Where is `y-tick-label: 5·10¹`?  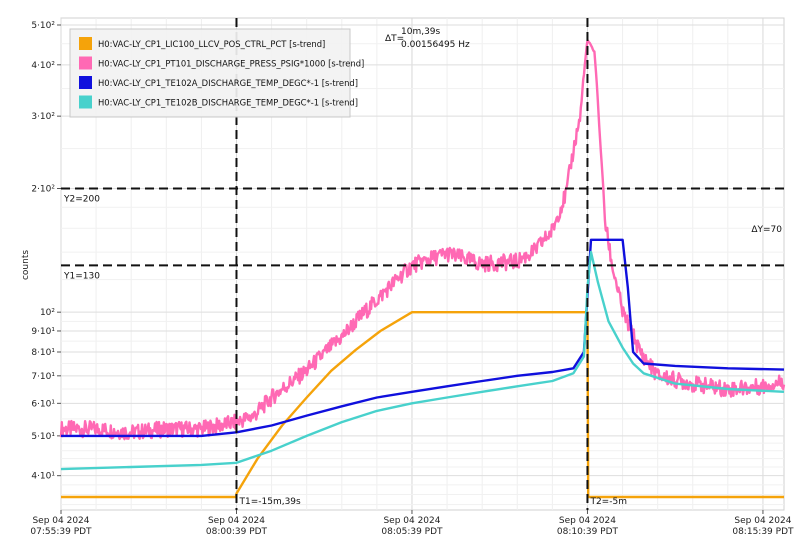
y-tick-label: 5·10¹ is located at coordinates (43, 437).